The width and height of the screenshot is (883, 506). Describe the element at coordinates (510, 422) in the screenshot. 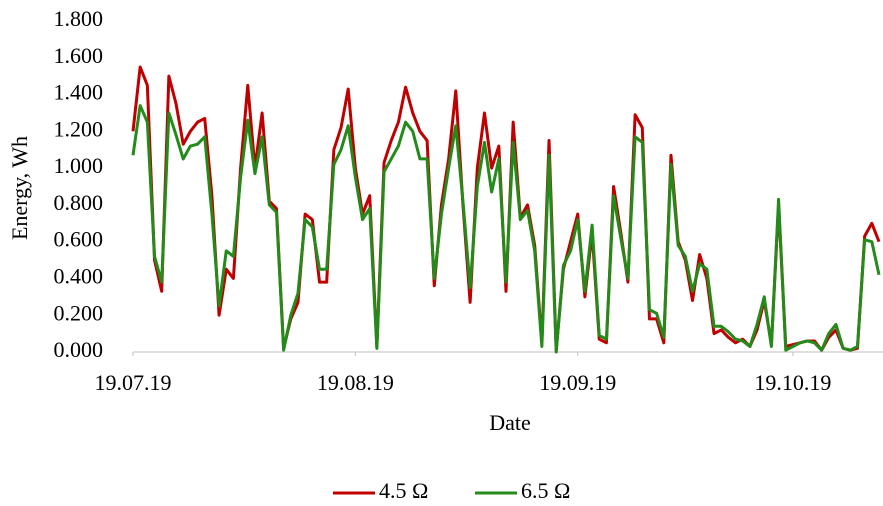

I see `x-axis-title: Date` at that location.